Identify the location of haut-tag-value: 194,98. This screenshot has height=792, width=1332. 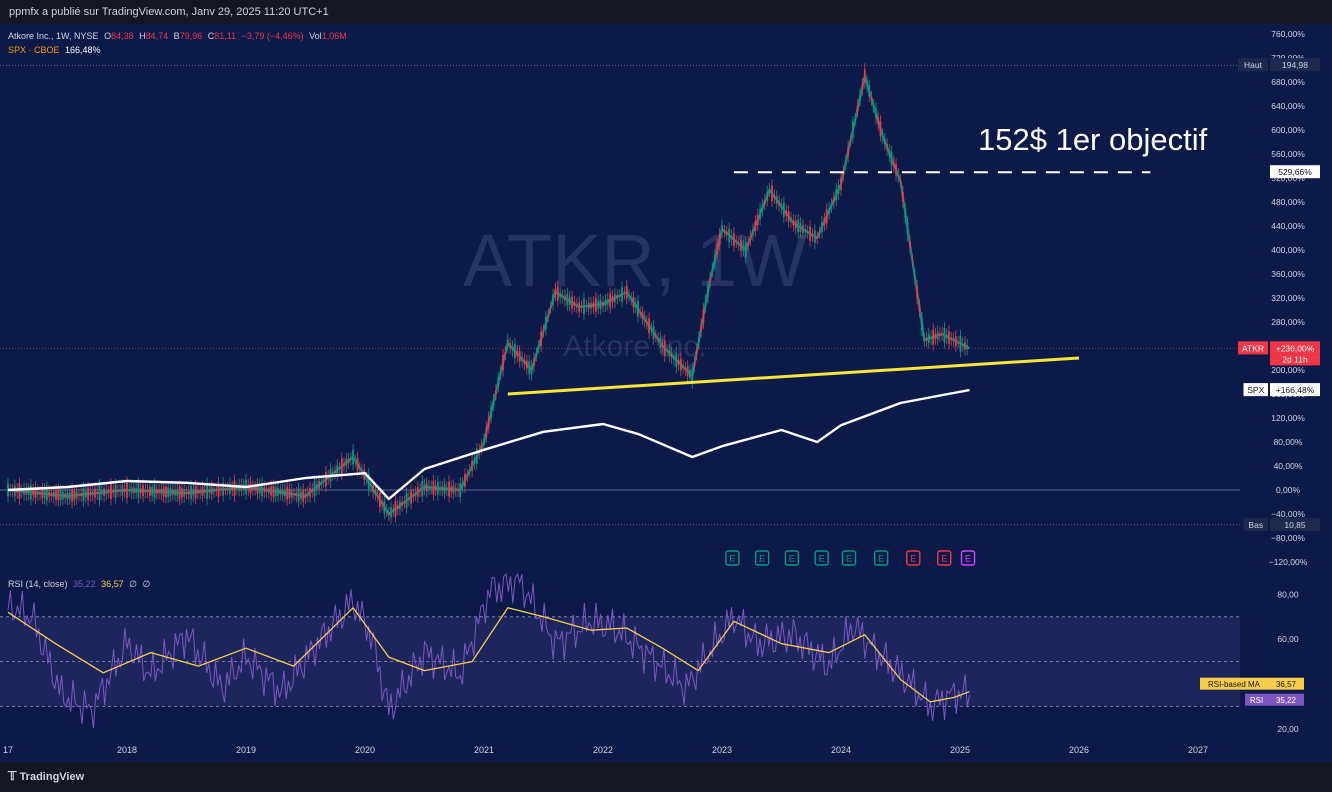
(1295, 65).